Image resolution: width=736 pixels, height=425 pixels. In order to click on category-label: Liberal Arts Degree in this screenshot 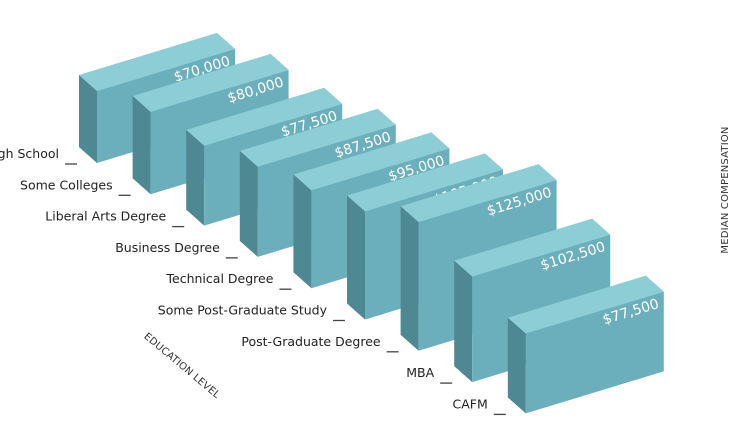, I will do `click(105, 216)`.